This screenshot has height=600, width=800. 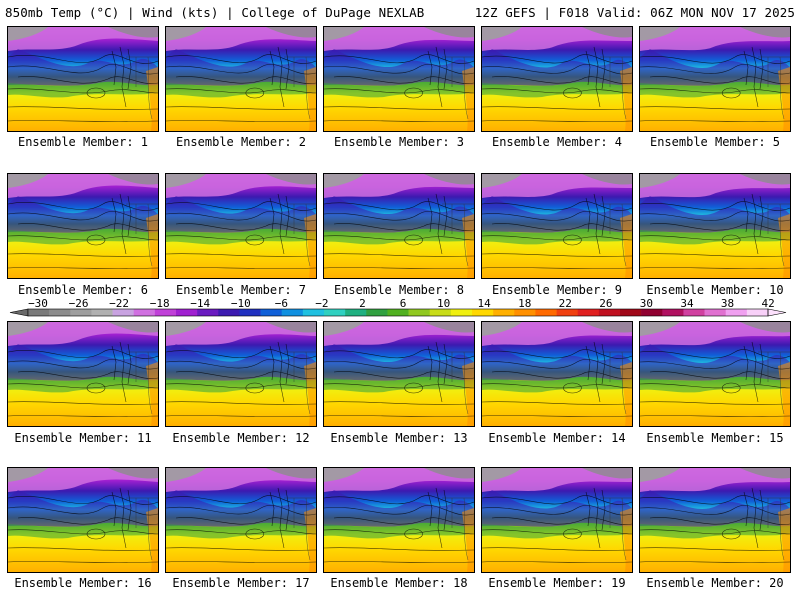 I want to click on ensemble-member-label: Ensemble Member: 16, so click(x=83, y=583).